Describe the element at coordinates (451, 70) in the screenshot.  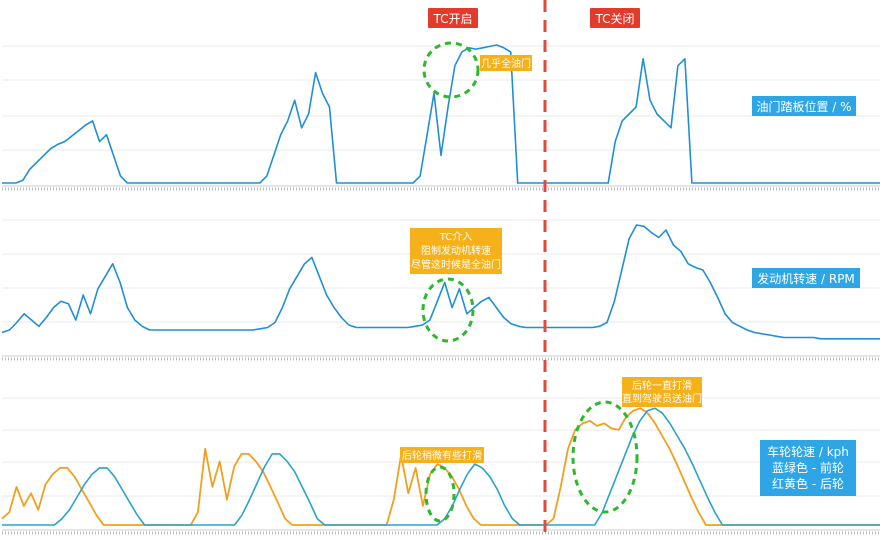
I see `throttle-highlight-circle` at that location.